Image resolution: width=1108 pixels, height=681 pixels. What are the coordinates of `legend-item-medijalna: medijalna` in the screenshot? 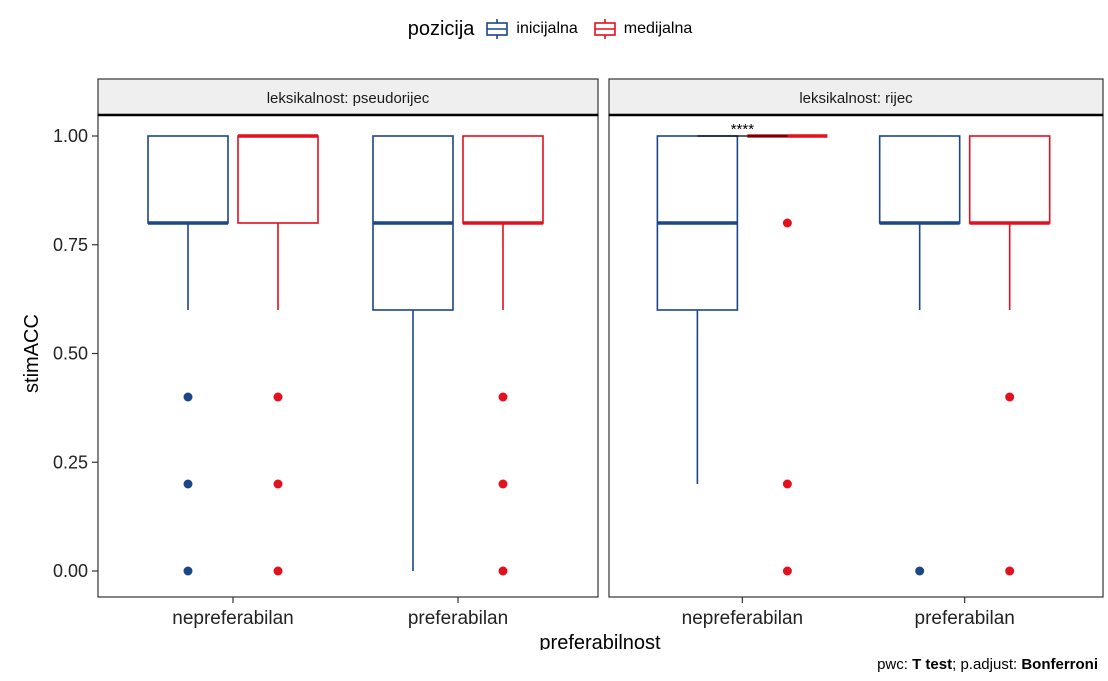 It's located at (642, 29).